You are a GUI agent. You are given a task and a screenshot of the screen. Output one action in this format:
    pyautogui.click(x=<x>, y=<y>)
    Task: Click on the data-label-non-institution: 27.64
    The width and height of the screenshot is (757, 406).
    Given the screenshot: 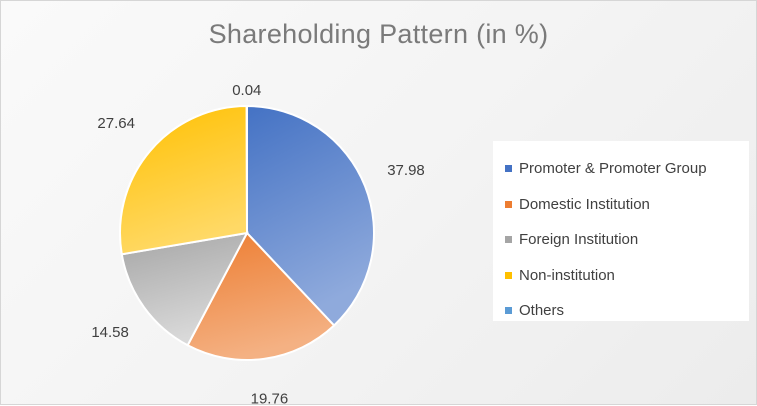 What is the action you would take?
    pyautogui.click(x=116, y=123)
    